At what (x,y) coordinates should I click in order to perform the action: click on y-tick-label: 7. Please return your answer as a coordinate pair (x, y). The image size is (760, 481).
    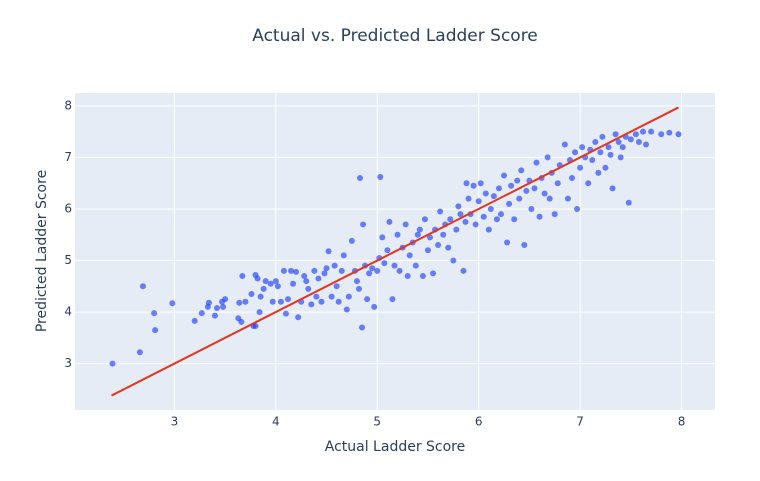
    Looking at the image, I should click on (68, 157).